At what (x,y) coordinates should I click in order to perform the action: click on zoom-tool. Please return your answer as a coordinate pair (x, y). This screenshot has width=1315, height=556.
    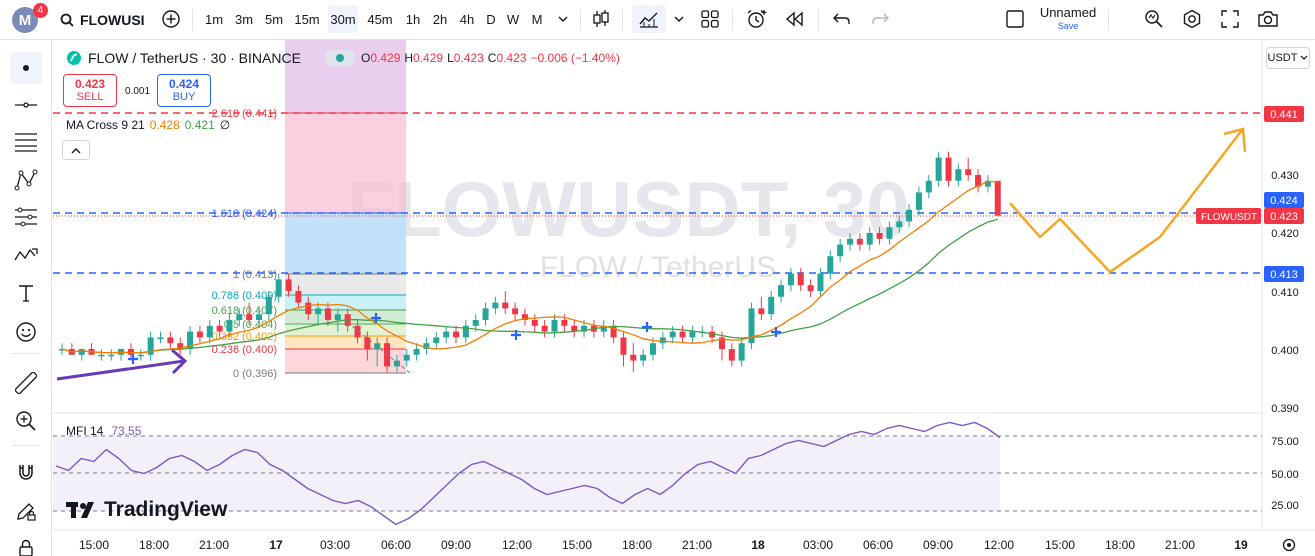
    Looking at the image, I should click on (26, 421).